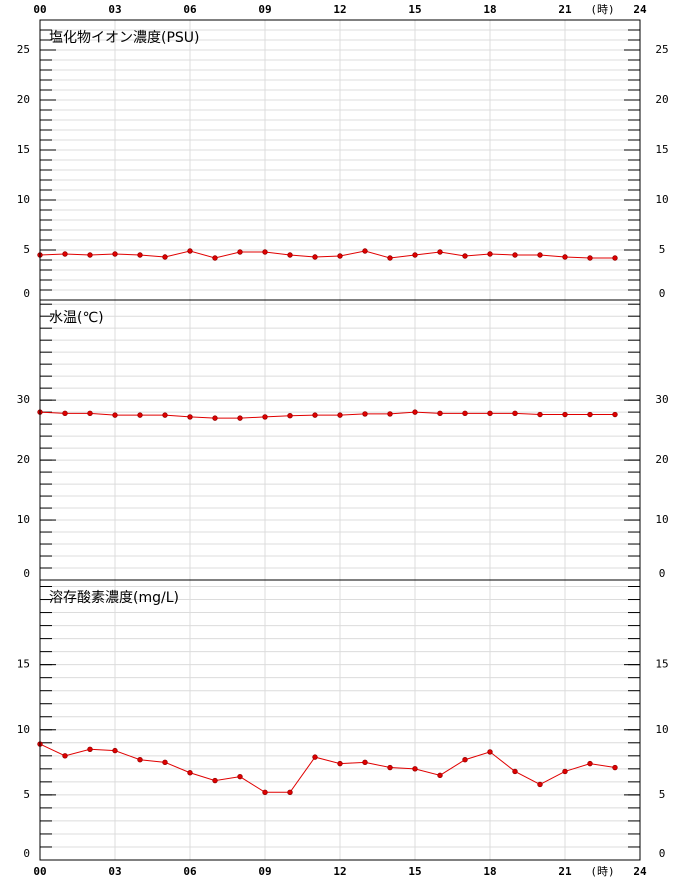  I want to click on x-tick-label: 06, so click(190, 871).